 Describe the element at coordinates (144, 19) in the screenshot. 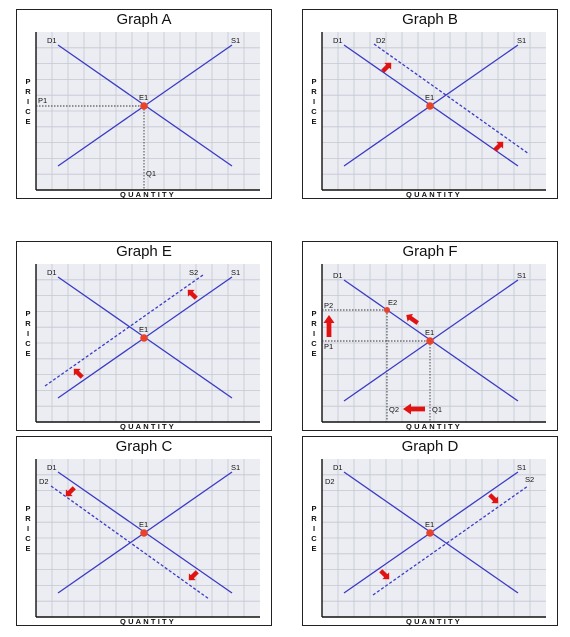

I see `graph-a-title: Graph A` at that location.